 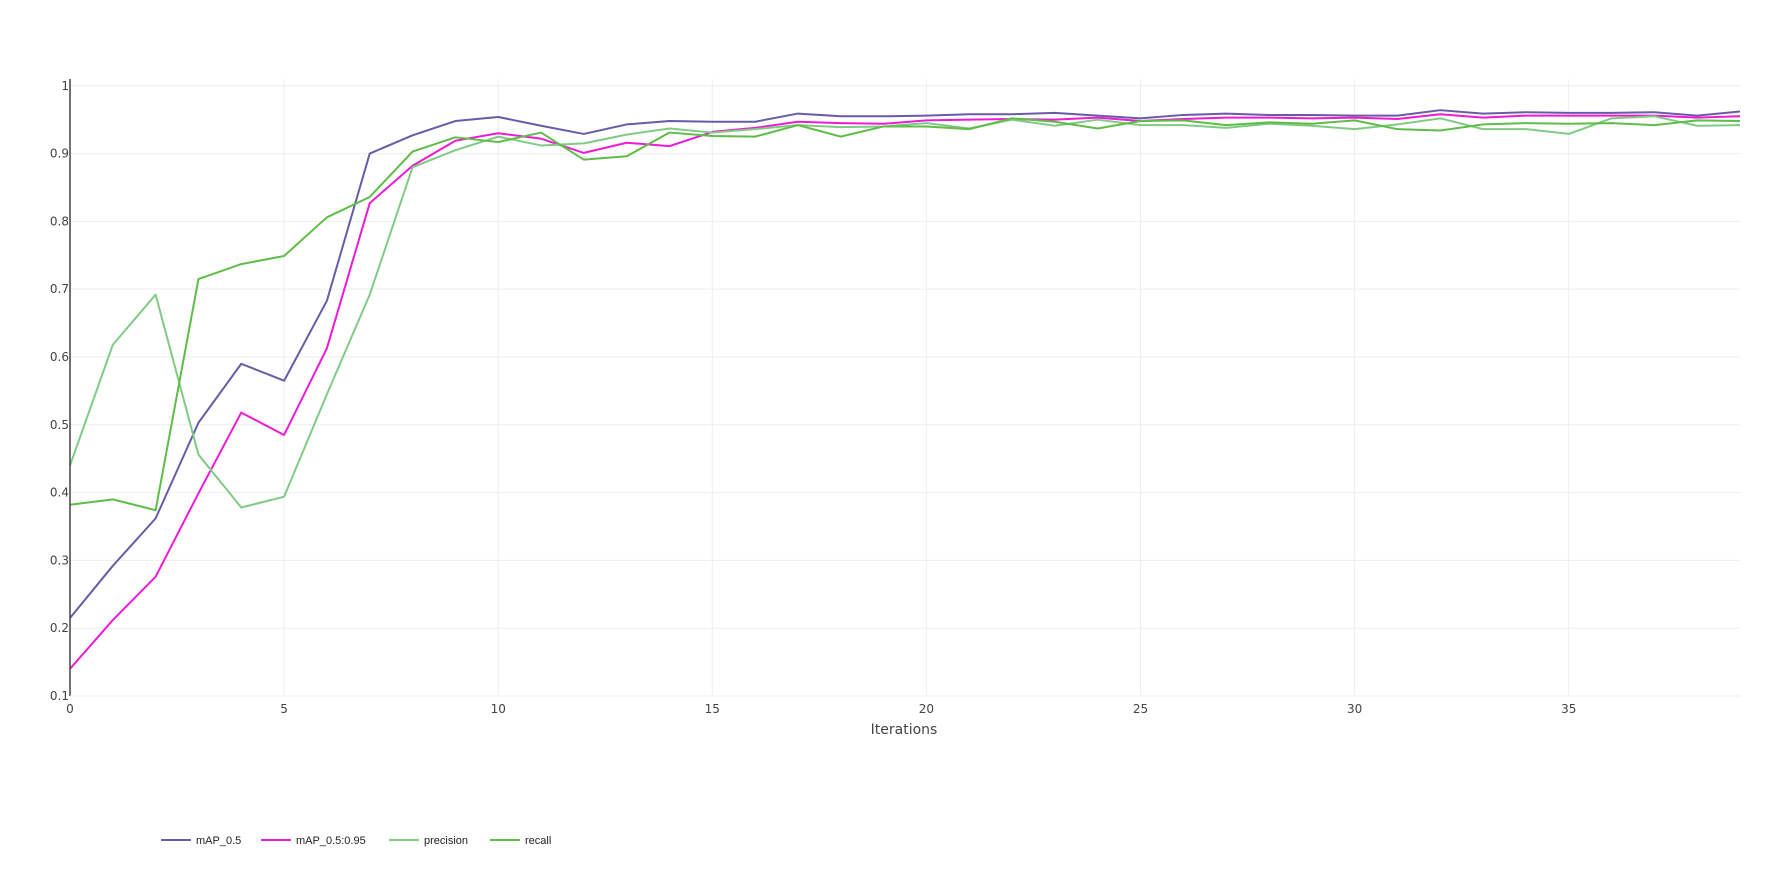 I want to click on y-tick-label: 0.8, so click(x=59, y=221).